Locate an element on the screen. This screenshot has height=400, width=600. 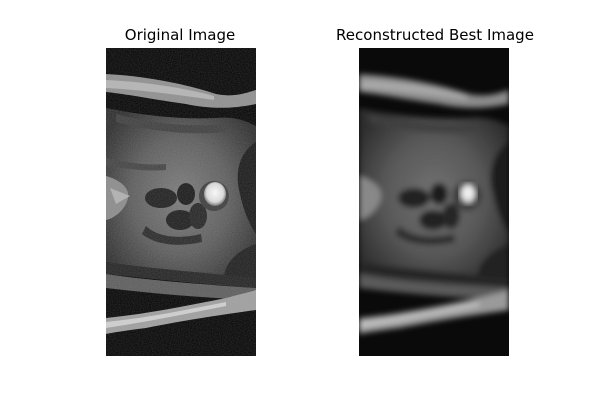
original-image-title: Original Image is located at coordinates (180, 35).